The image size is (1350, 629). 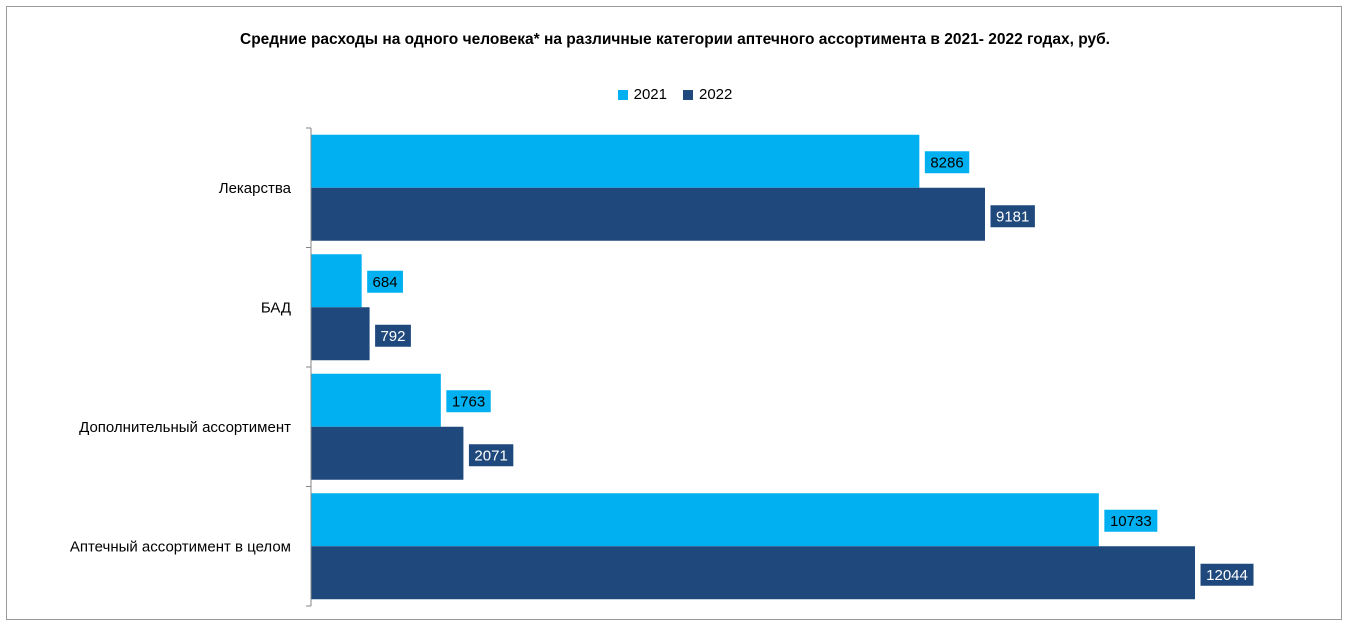 I want to click on legend-label-2022: 2022, so click(x=716, y=94).